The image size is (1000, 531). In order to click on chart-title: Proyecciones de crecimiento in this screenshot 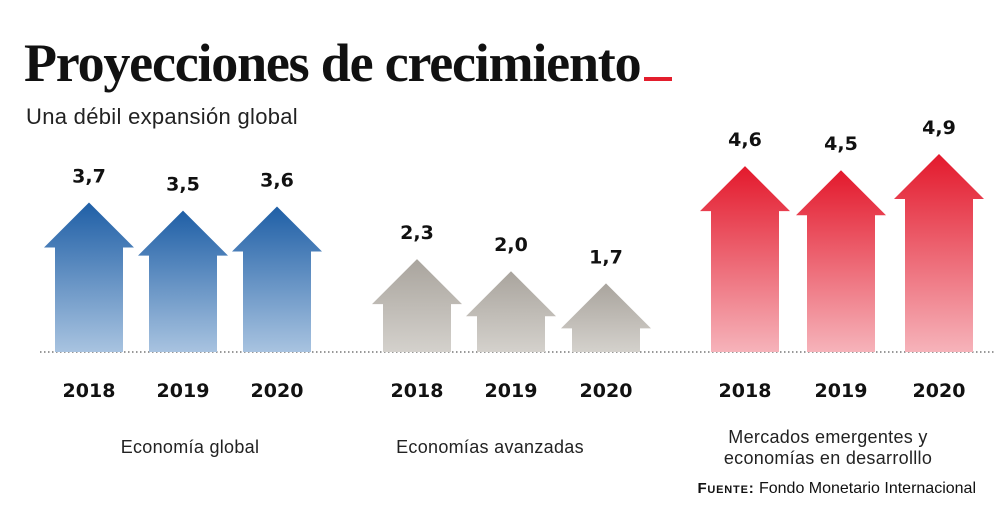, I will do `click(348, 63)`.